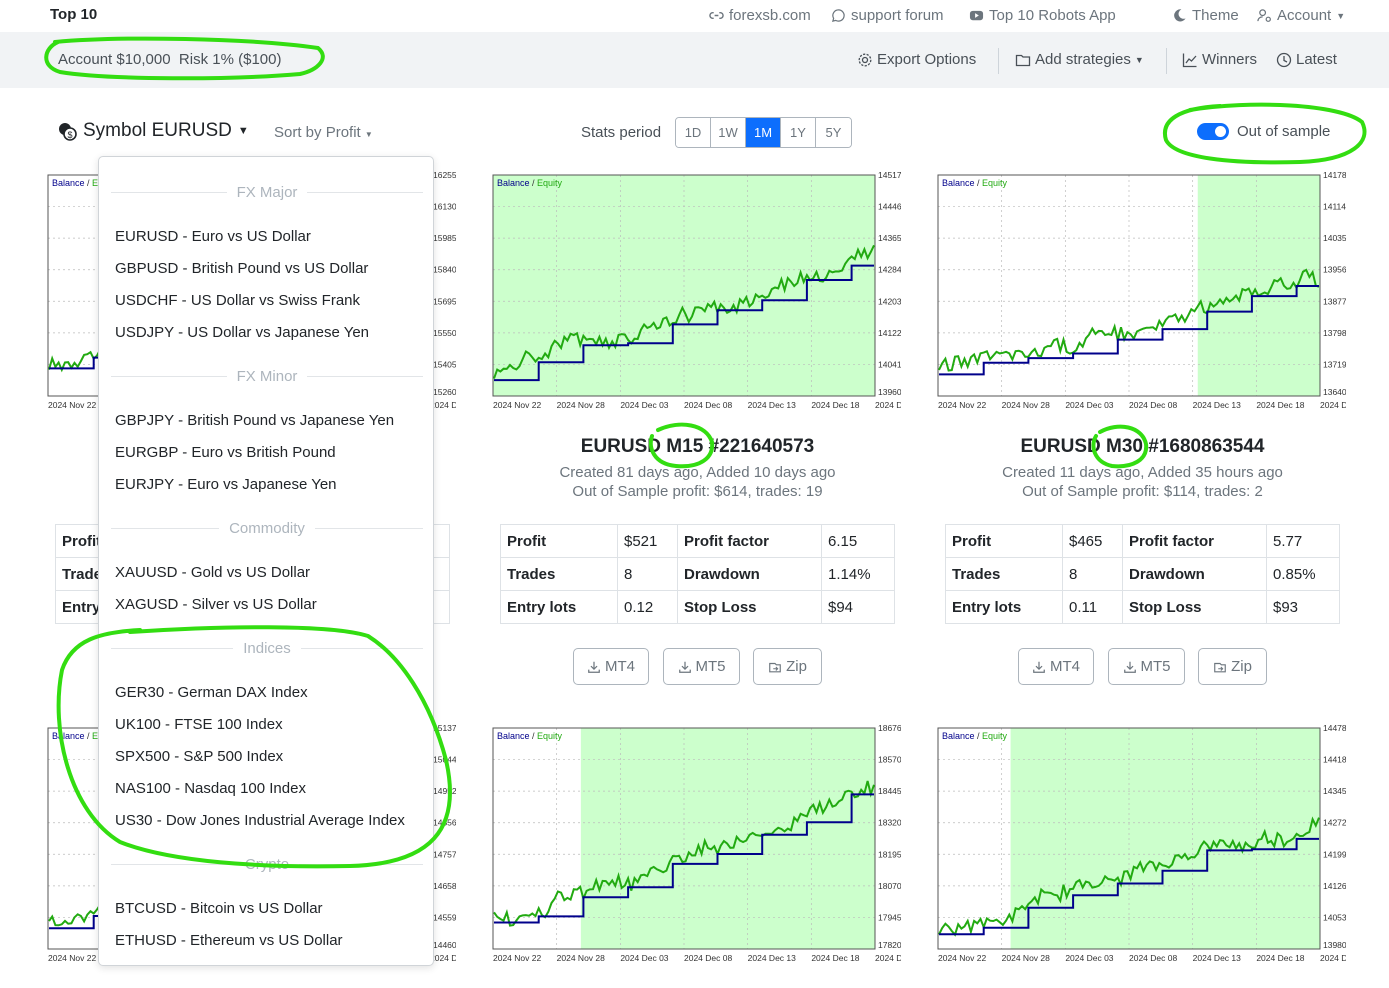 The width and height of the screenshot is (1389, 988). I want to click on latest-button: Latest, so click(1306, 59).